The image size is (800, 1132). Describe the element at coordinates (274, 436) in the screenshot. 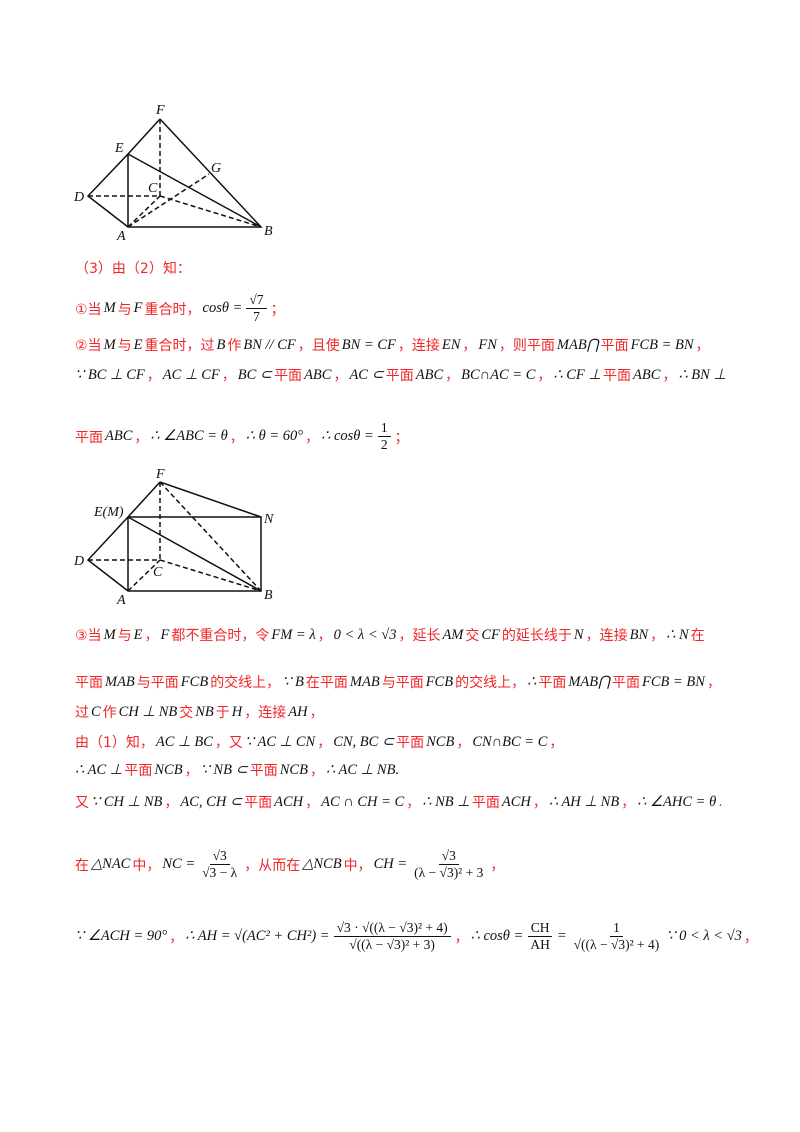

I see `math-expression: ∴ θ = 60°` at that location.